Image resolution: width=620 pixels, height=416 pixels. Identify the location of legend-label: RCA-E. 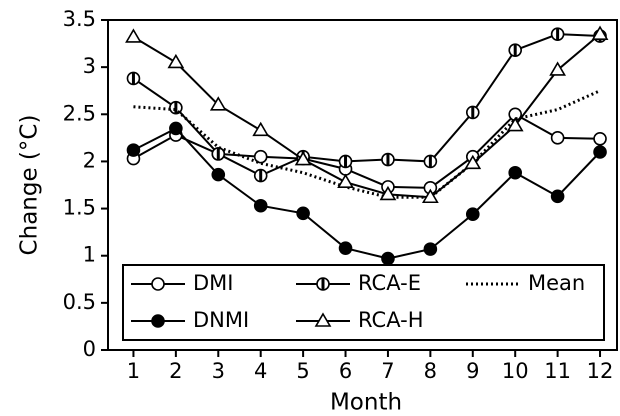
(389, 283).